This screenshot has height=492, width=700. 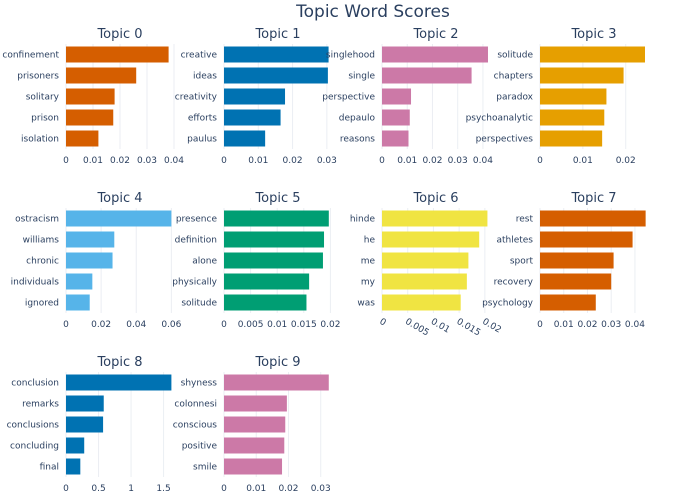 I want to click on category-label: concluding, so click(x=34, y=447).